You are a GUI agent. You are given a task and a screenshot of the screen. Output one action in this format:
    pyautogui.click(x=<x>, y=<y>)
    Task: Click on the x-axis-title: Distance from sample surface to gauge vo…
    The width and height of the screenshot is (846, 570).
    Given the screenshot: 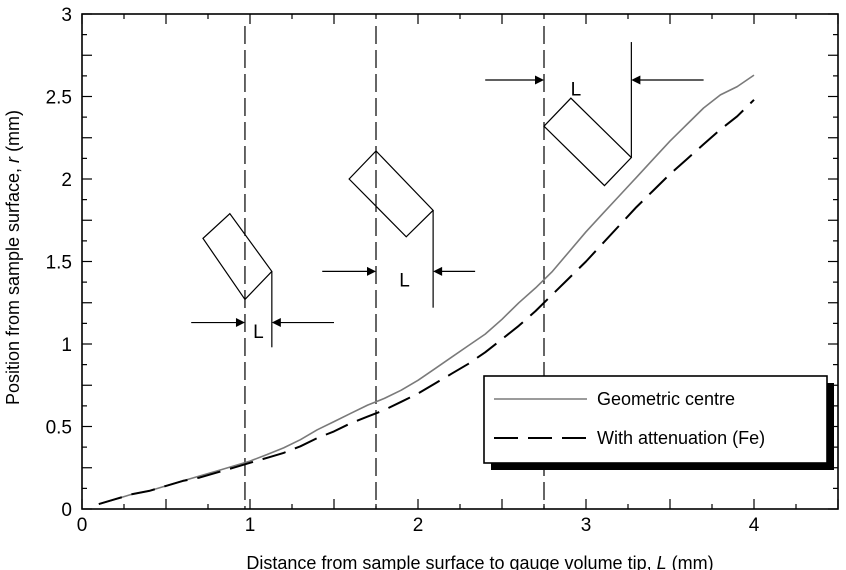 What is the action you would take?
    pyautogui.click(x=479, y=561)
    